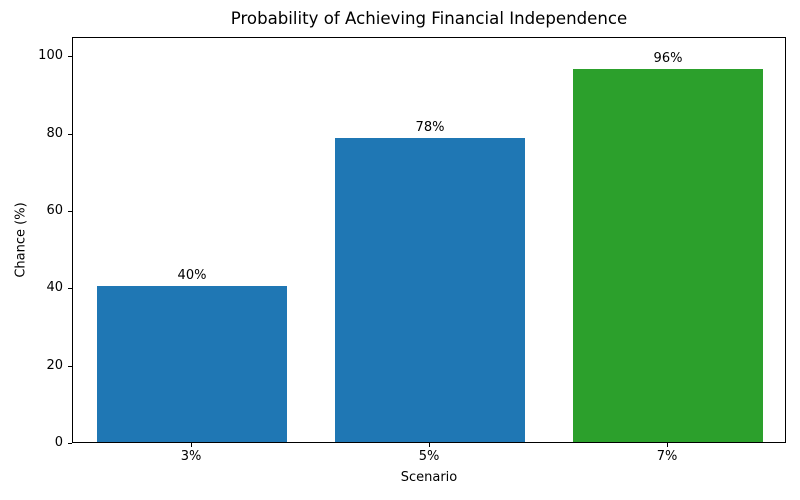 This screenshot has width=800, height=500. Describe the element at coordinates (54, 210) in the screenshot. I see `y-tick-label: 60` at that location.